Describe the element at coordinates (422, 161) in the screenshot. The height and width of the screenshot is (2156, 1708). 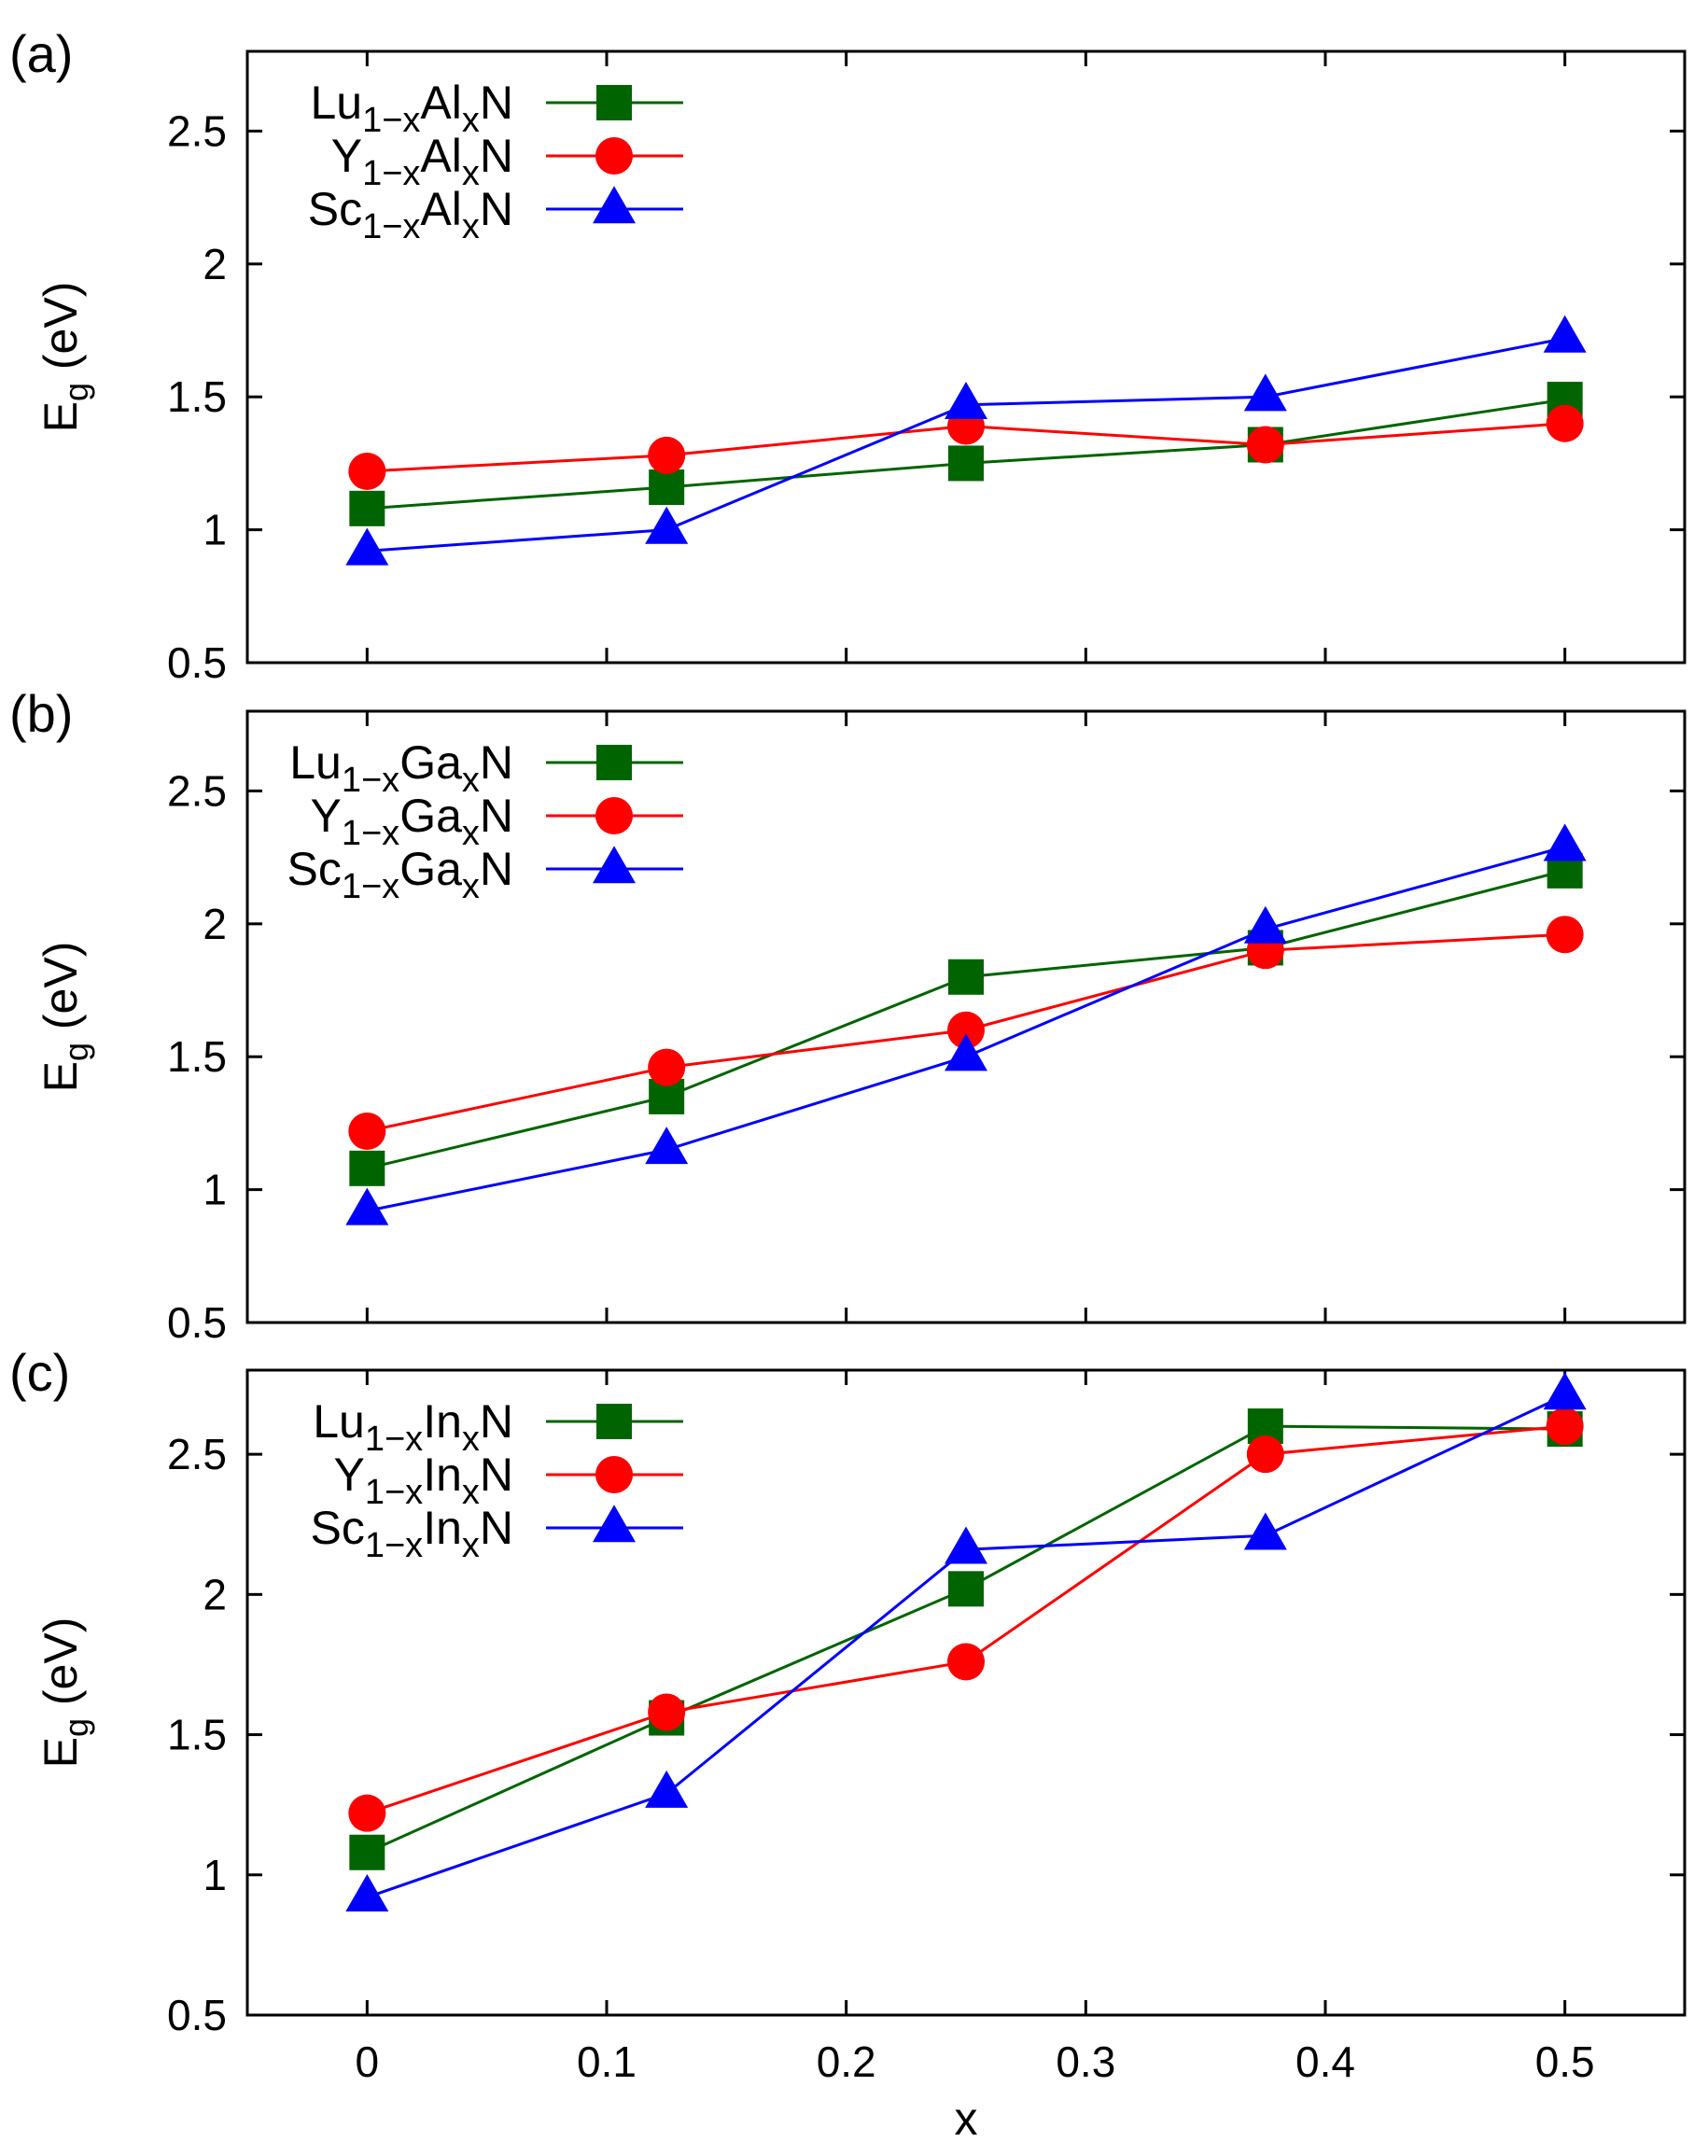
I see `legend-entry: Y1−xAlxN` at that location.